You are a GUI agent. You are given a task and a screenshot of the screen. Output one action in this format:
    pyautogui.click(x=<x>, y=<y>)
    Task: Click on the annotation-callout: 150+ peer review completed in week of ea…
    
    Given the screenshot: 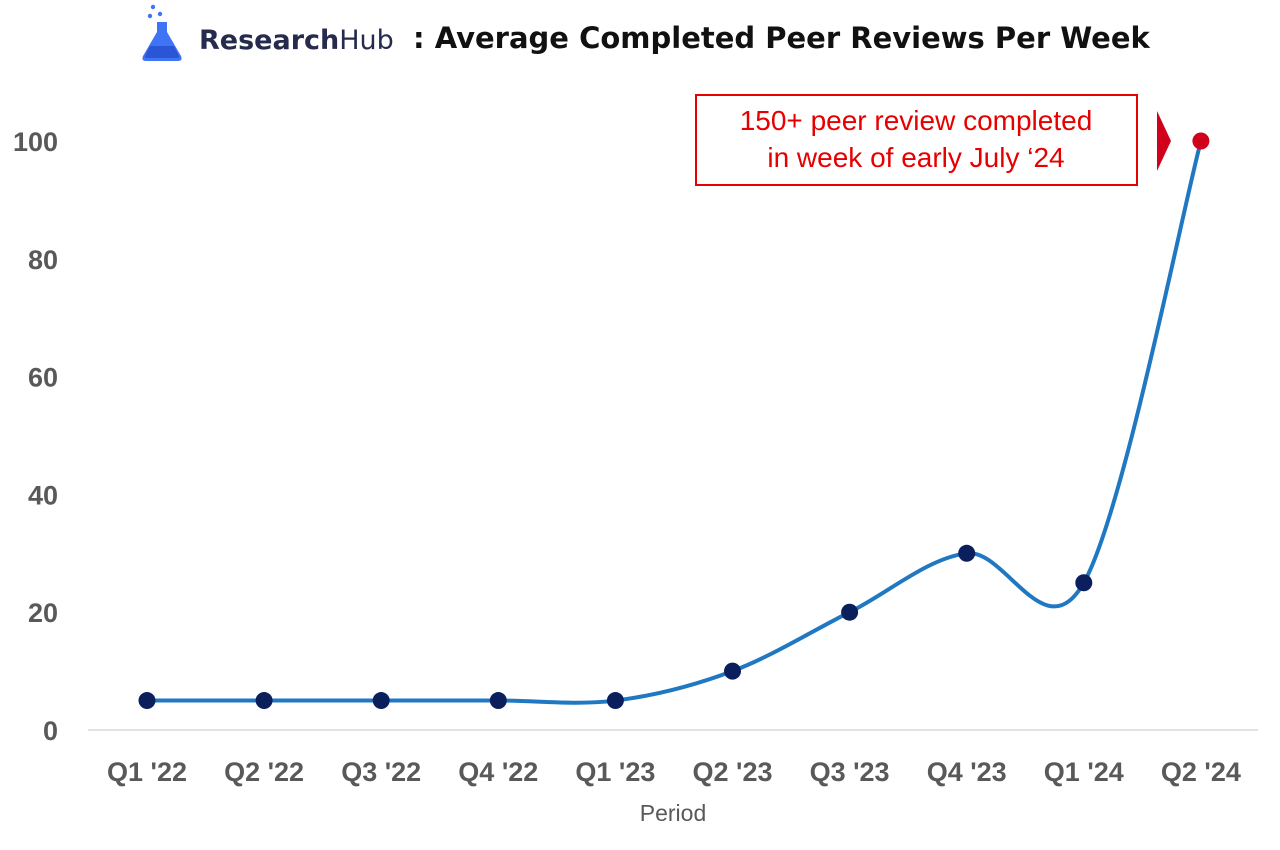 What is the action you would take?
    pyautogui.click(x=933, y=140)
    